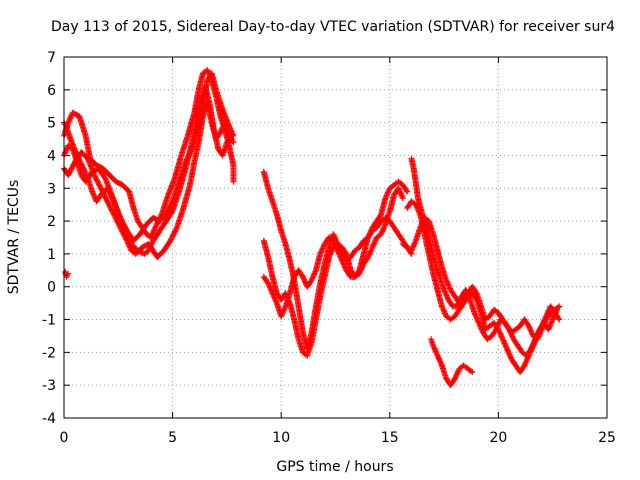  What do you see at coordinates (334, 467) in the screenshot?
I see `x-axis-label: GPS time / hours` at bounding box center [334, 467].